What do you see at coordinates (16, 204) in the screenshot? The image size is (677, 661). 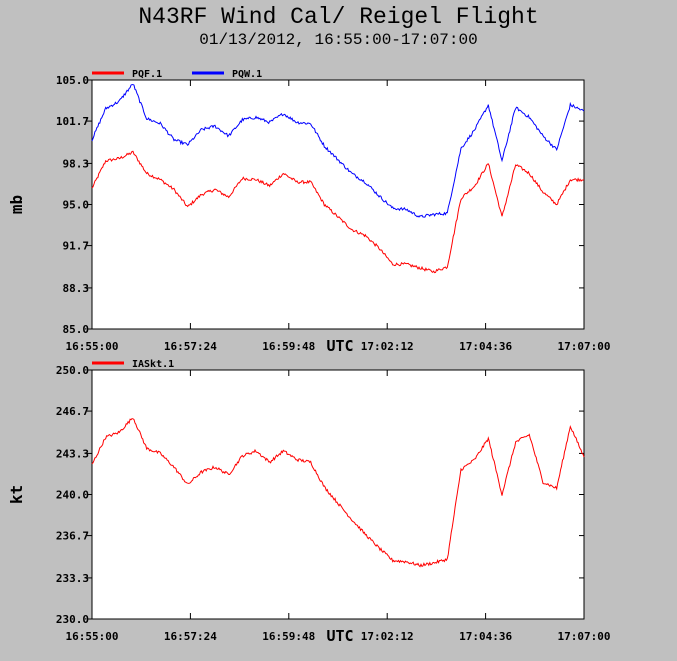 I see `y-axis-label: mb` at bounding box center [16, 204].